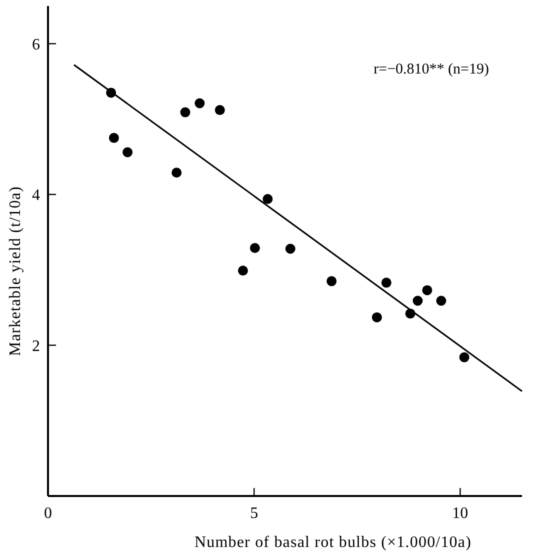 The height and width of the screenshot is (557, 552). I want to click on y-axis-title: Marketable yield (t/10a), so click(15, 271).